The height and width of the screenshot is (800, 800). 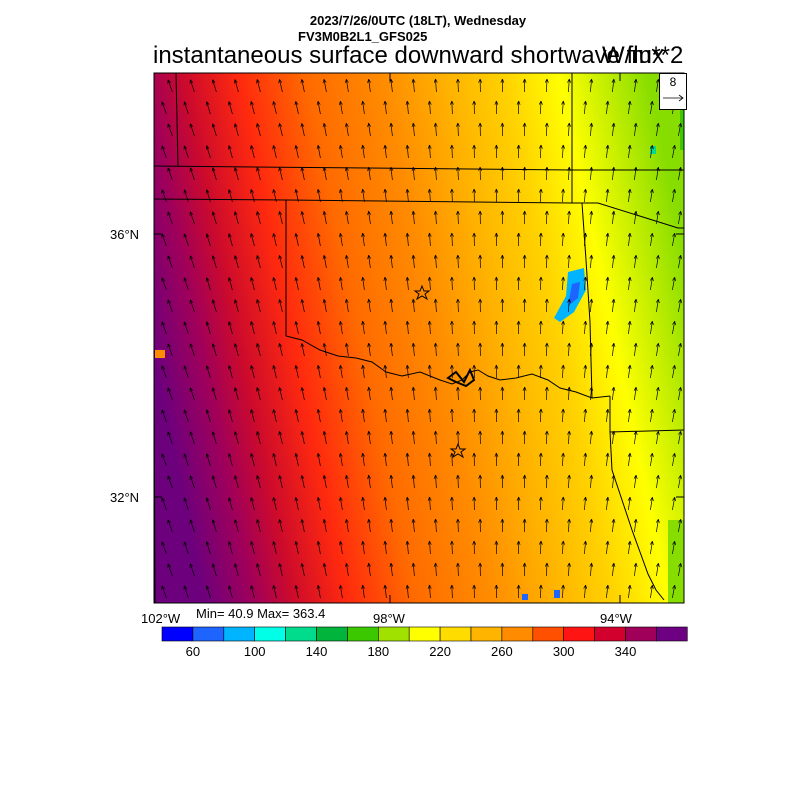 I want to click on datetime-line: 2023/7/26/0UTC (18LT), Wednesday, so click(x=418, y=20).